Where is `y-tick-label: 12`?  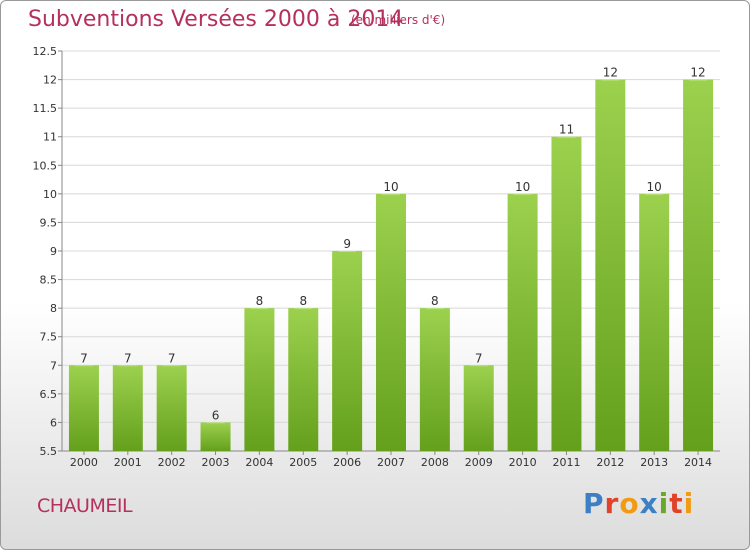 y-tick-label: 12 is located at coordinates (50, 80).